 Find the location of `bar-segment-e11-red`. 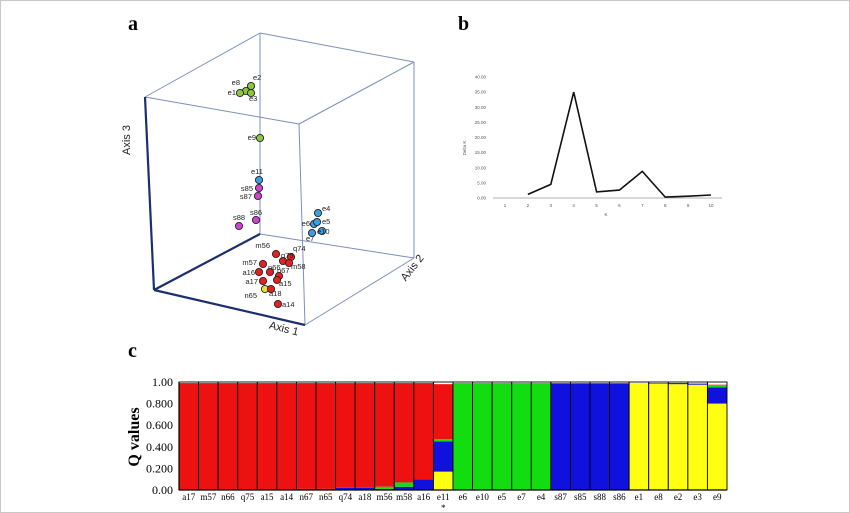

bar-segment-e11-red is located at coordinates (443, 412).